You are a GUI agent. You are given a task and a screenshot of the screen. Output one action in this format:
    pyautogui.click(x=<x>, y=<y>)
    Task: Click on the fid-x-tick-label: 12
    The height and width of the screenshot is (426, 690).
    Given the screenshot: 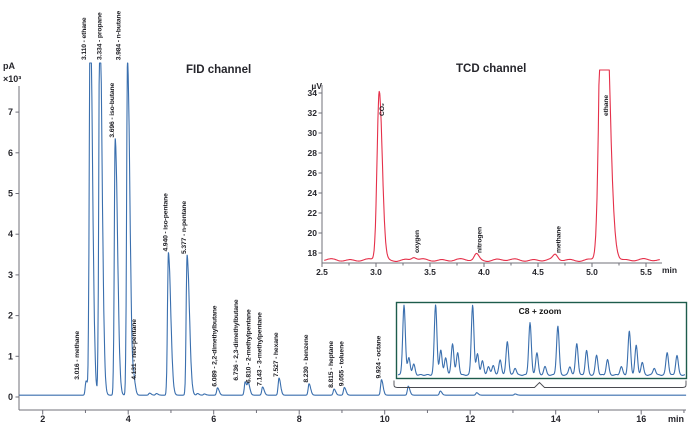 What is the action you would take?
    pyautogui.click(x=470, y=419)
    